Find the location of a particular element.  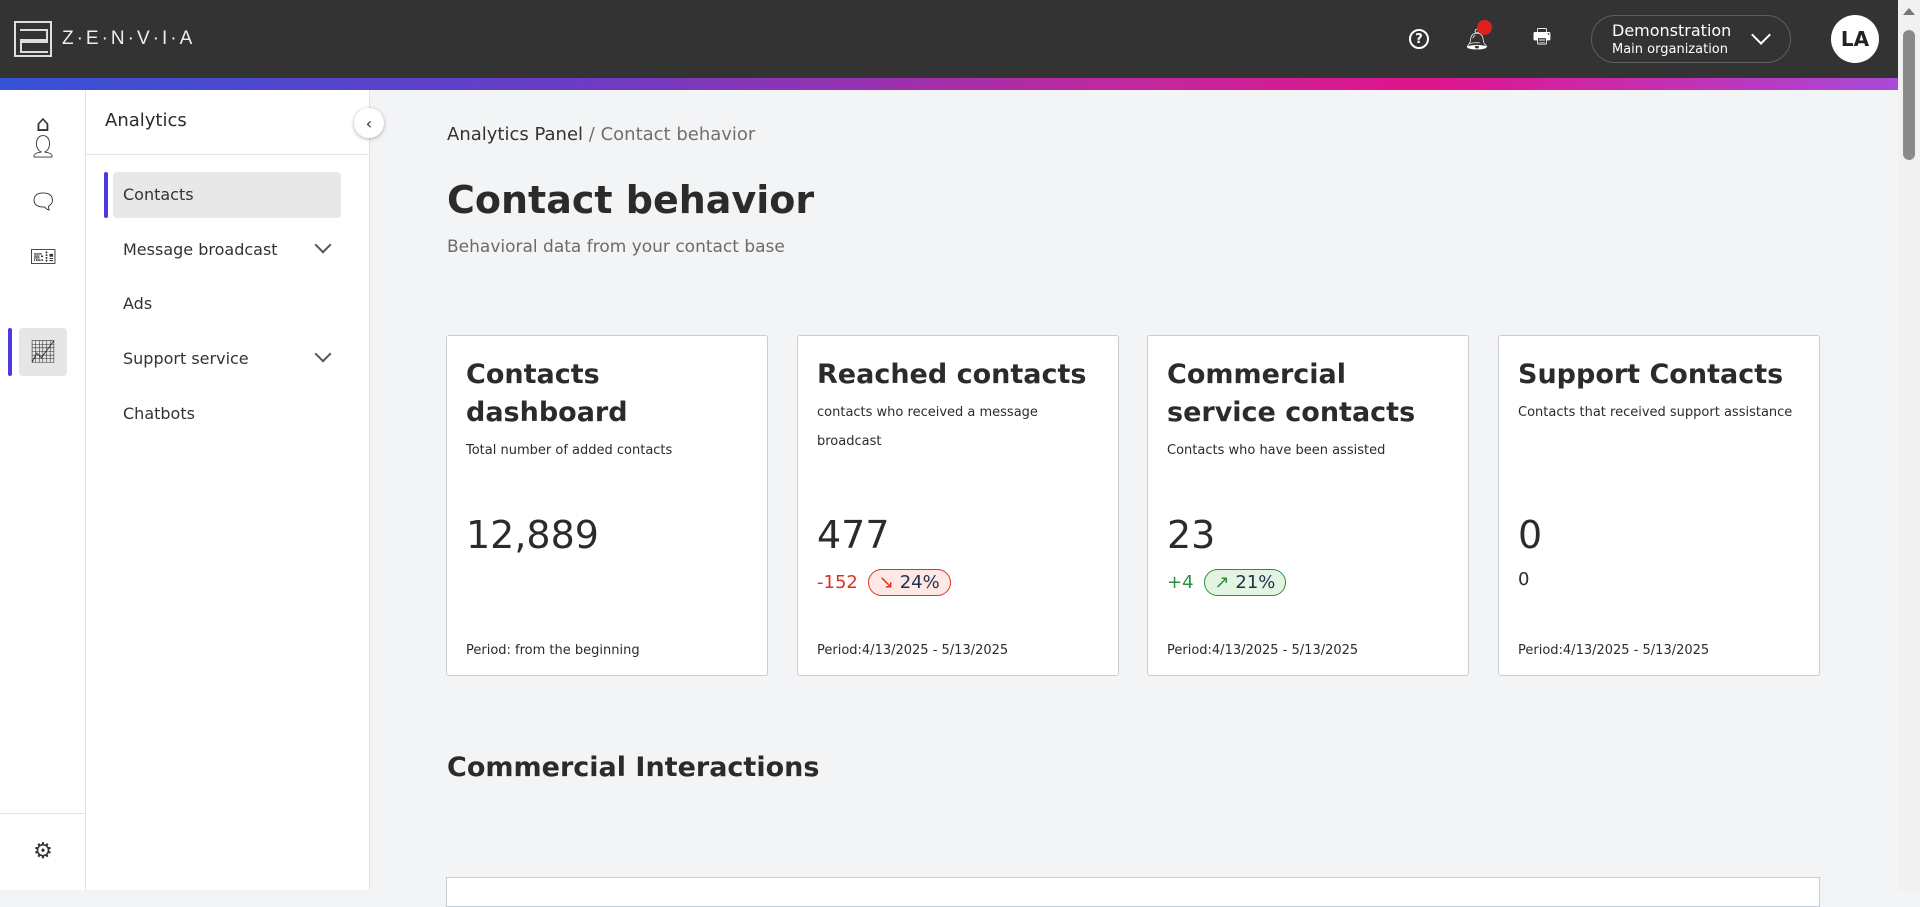

arrow-down-right-icon: ↘ is located at coordinates (886, 582).